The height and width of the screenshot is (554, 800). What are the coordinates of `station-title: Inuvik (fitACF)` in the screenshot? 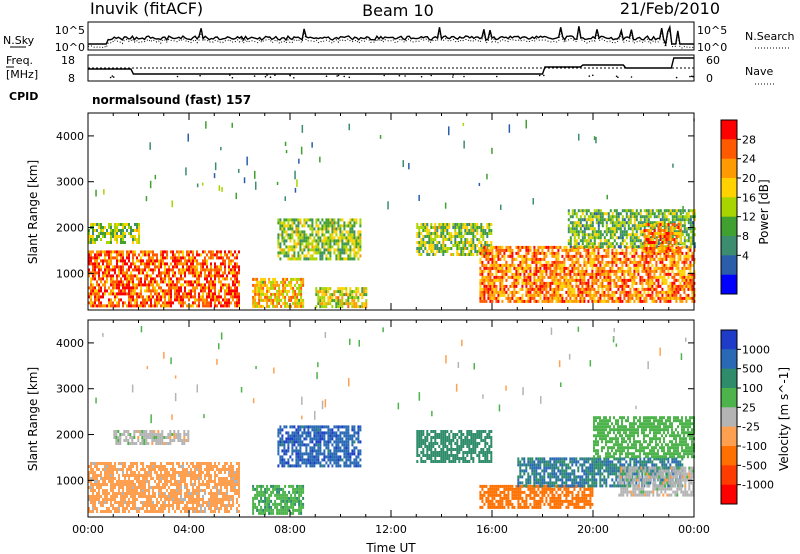 It's located at (146, 9).